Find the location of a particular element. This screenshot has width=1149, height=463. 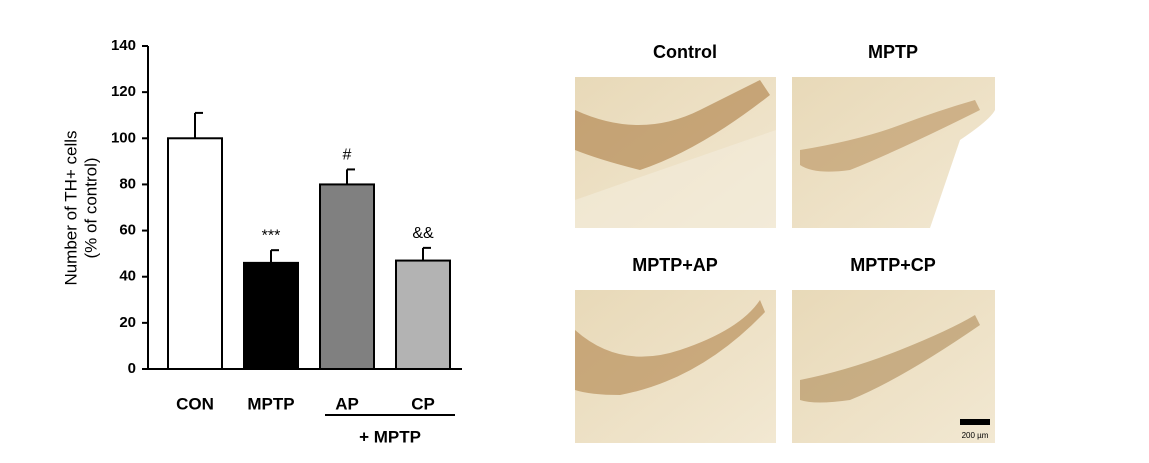

x-tick-label: CP is located at coordinates (423, 403).